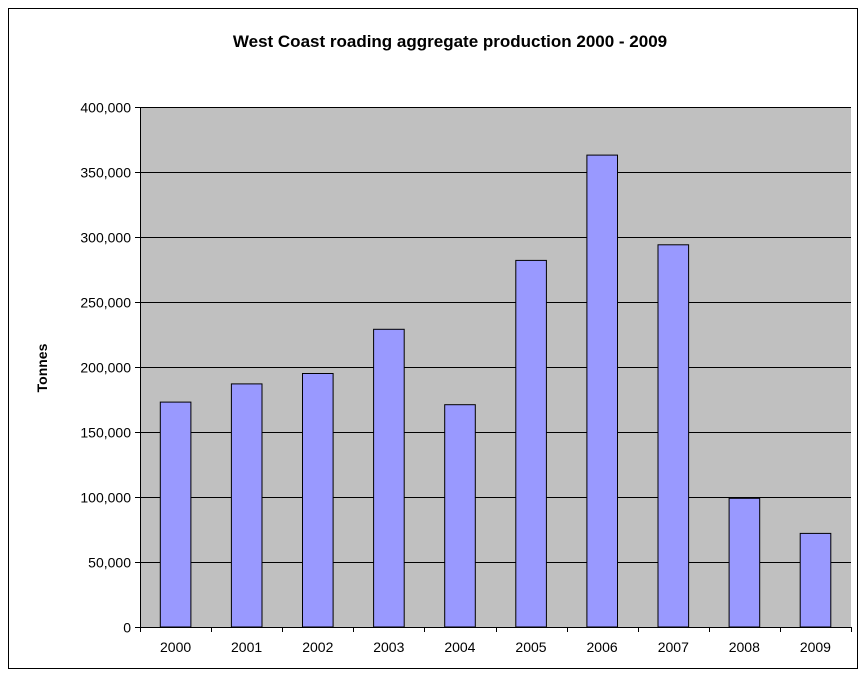 This screenshot has width=866, height=677. Describe the element at coordinates (495, 647) in the screenshot. I see `x-tick-labels: 2000 2001 2002 2003 2004 2005 2006 2007 2008 2009` at that location.